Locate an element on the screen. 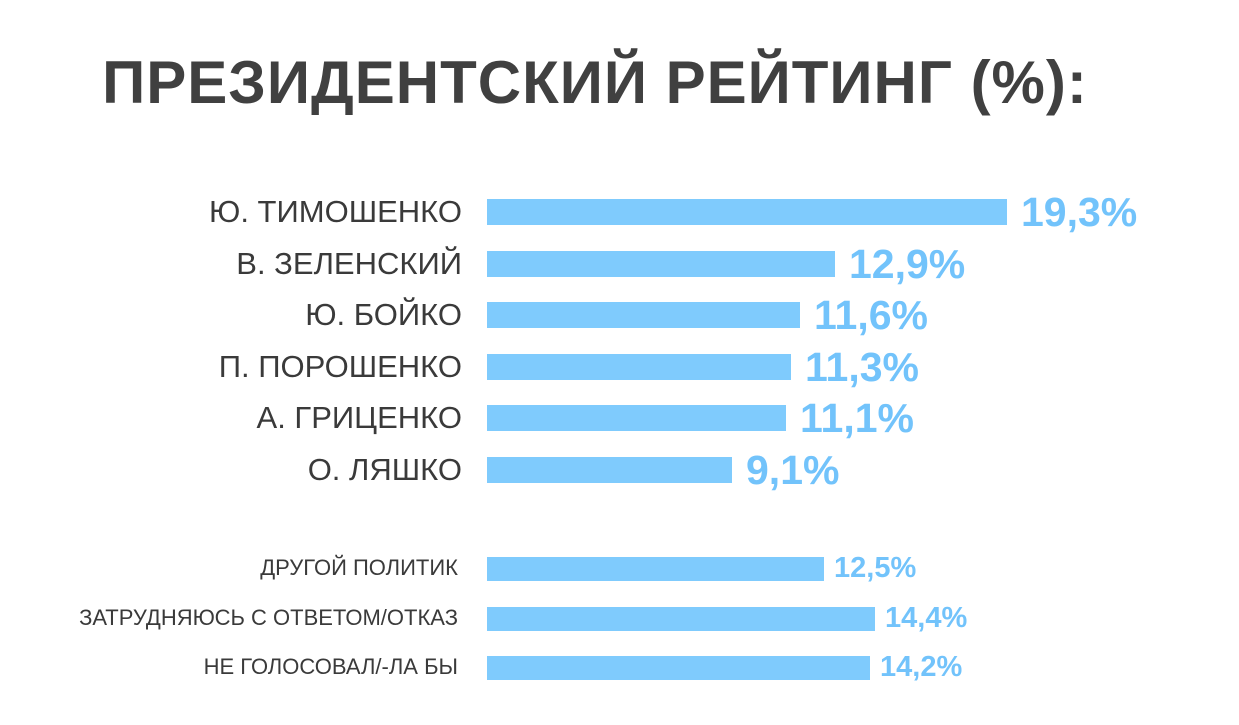 The image size is (1239, 725). value-label: 19,3% is located at coordinates (1079, 212).